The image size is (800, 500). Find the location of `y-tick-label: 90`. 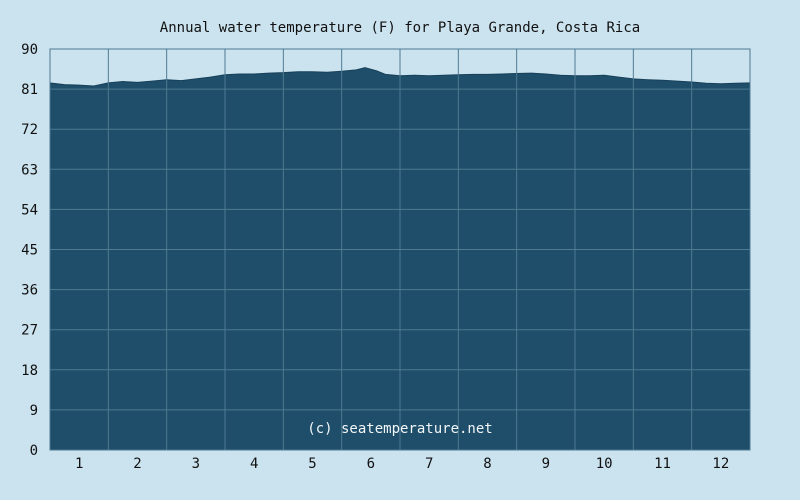

y-tick-label: 90 is located at coordinates (29, 50).